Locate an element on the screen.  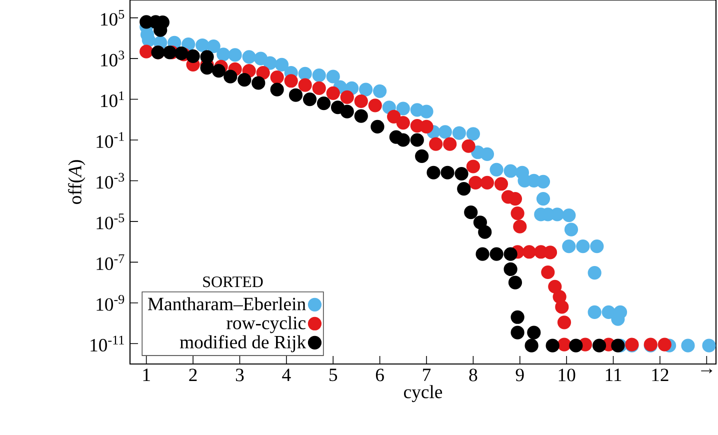
y-tick-label: 10$^{1}$ is located at coordinates (112, 99).